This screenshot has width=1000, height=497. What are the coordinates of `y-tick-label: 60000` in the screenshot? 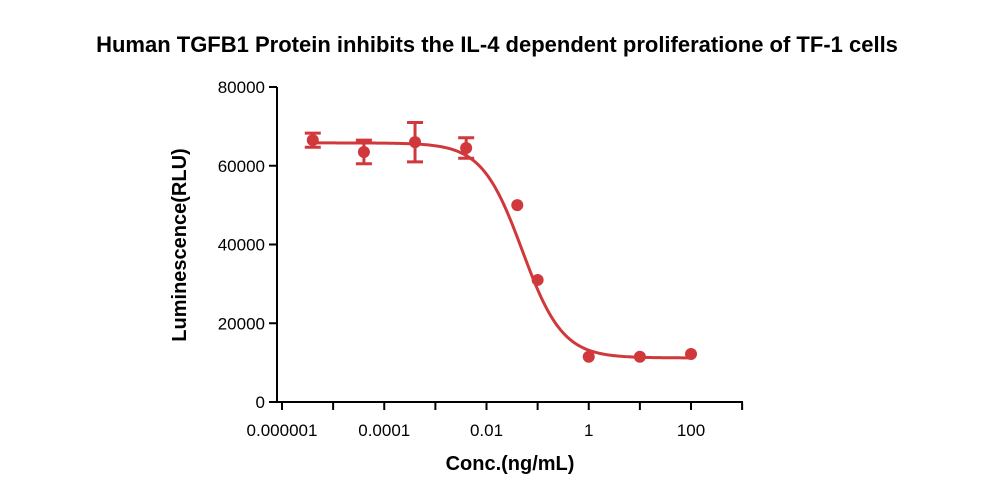 It's located at (241, 166).